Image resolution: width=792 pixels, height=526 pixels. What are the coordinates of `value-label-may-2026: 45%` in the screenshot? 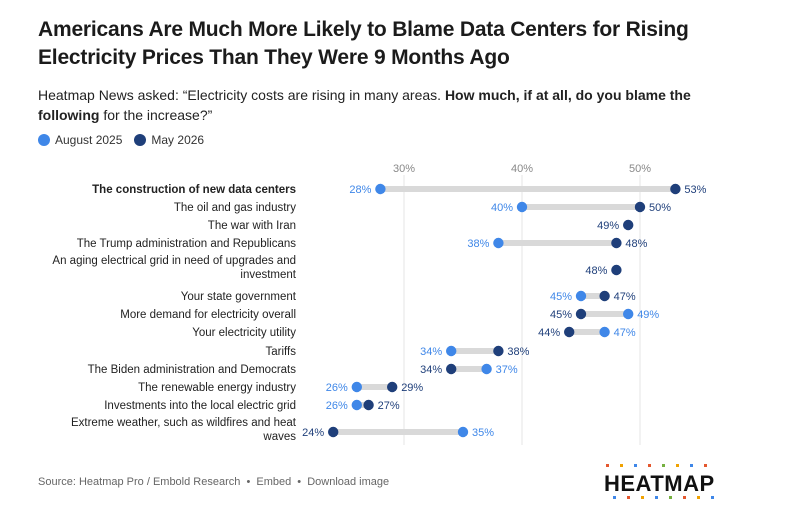 It's located at (561, 315).